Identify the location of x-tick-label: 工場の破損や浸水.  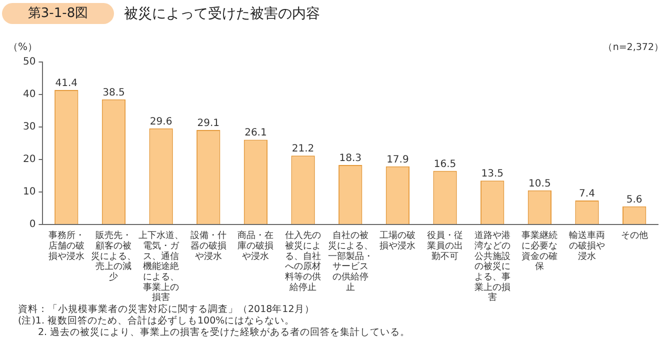
(398, 241).